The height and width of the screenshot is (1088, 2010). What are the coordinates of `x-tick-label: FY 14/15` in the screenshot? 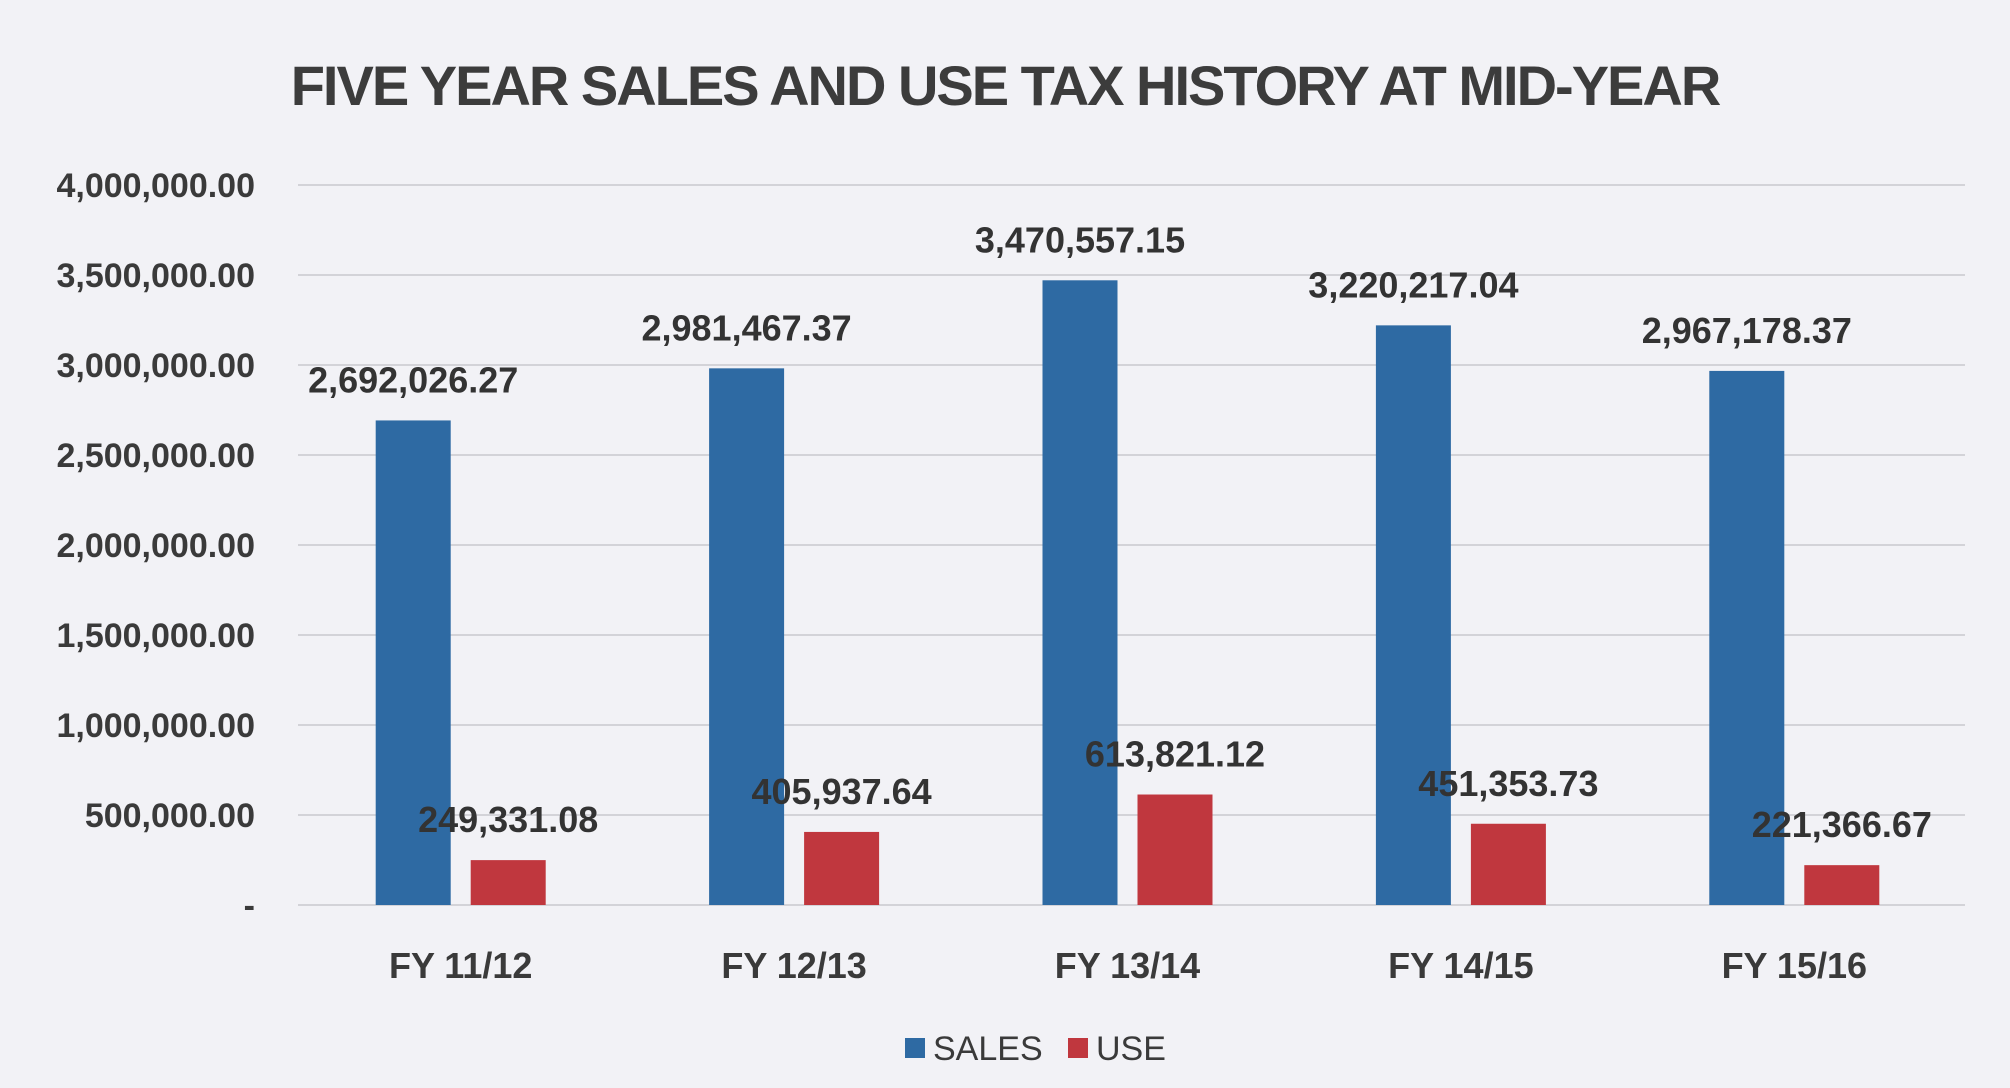 It's located at (1460, 965).